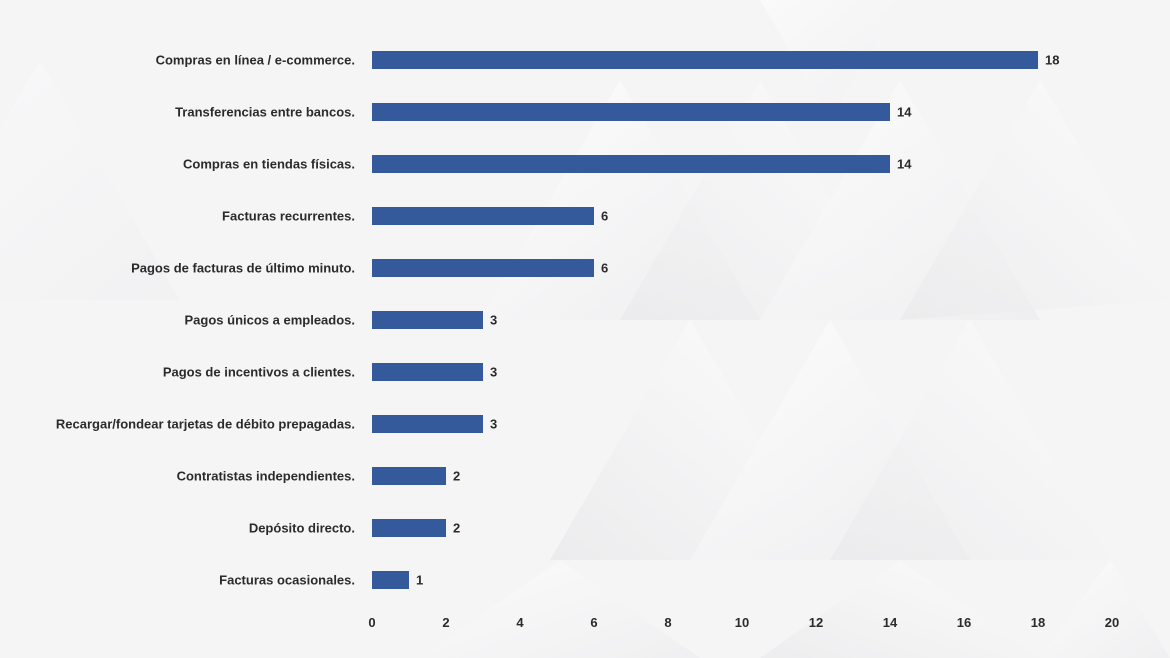 The height and width of the screenshot is (658, 1170). What do you see at coordinates (243, 268) in the screenshot?
I see `category-label: Pagos de facturas de último minuto.` at bounding box center [243, 268].